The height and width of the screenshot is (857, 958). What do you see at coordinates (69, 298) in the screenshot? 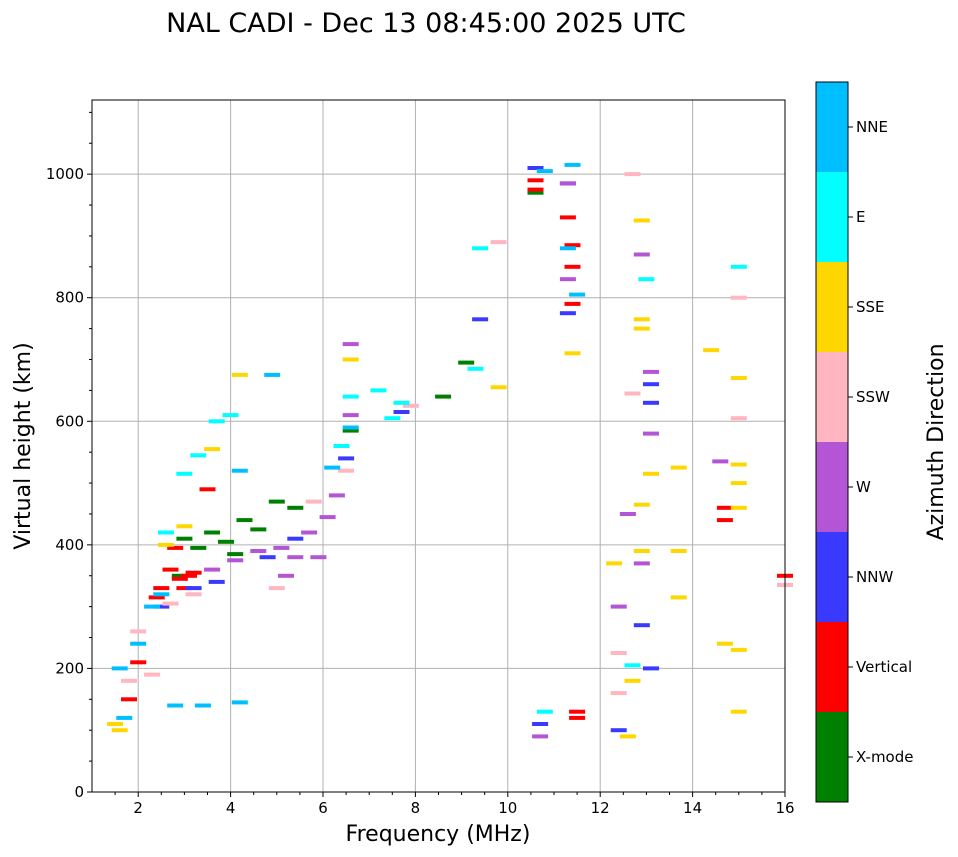
I see `y-tick-label: 800` at bounding box center [69, 298].